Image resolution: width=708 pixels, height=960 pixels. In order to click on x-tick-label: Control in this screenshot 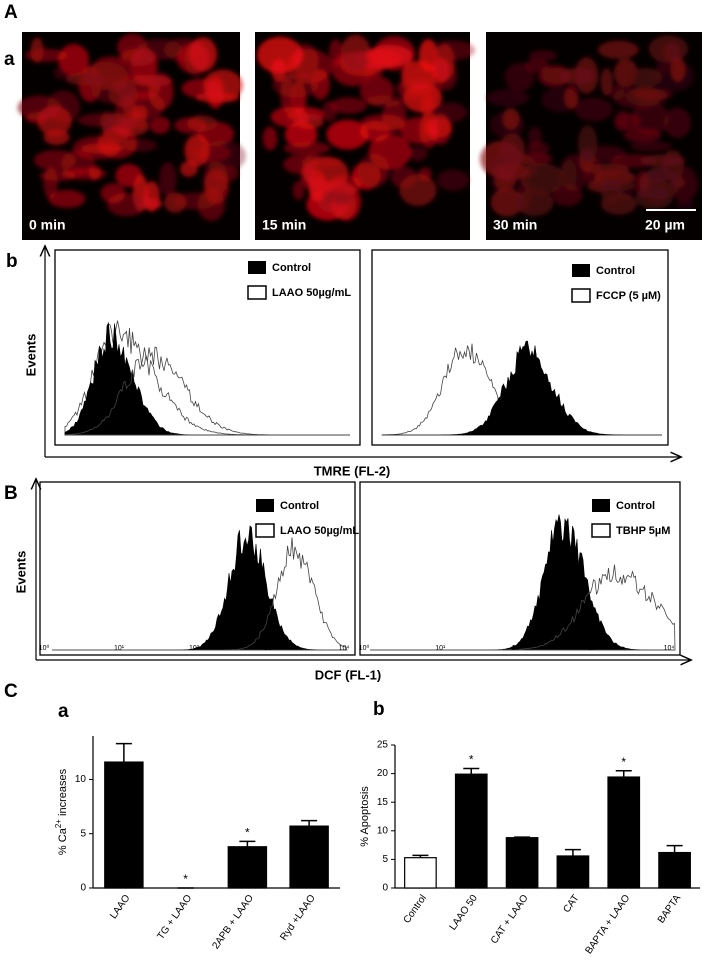, I will do `click(416, 909)`.